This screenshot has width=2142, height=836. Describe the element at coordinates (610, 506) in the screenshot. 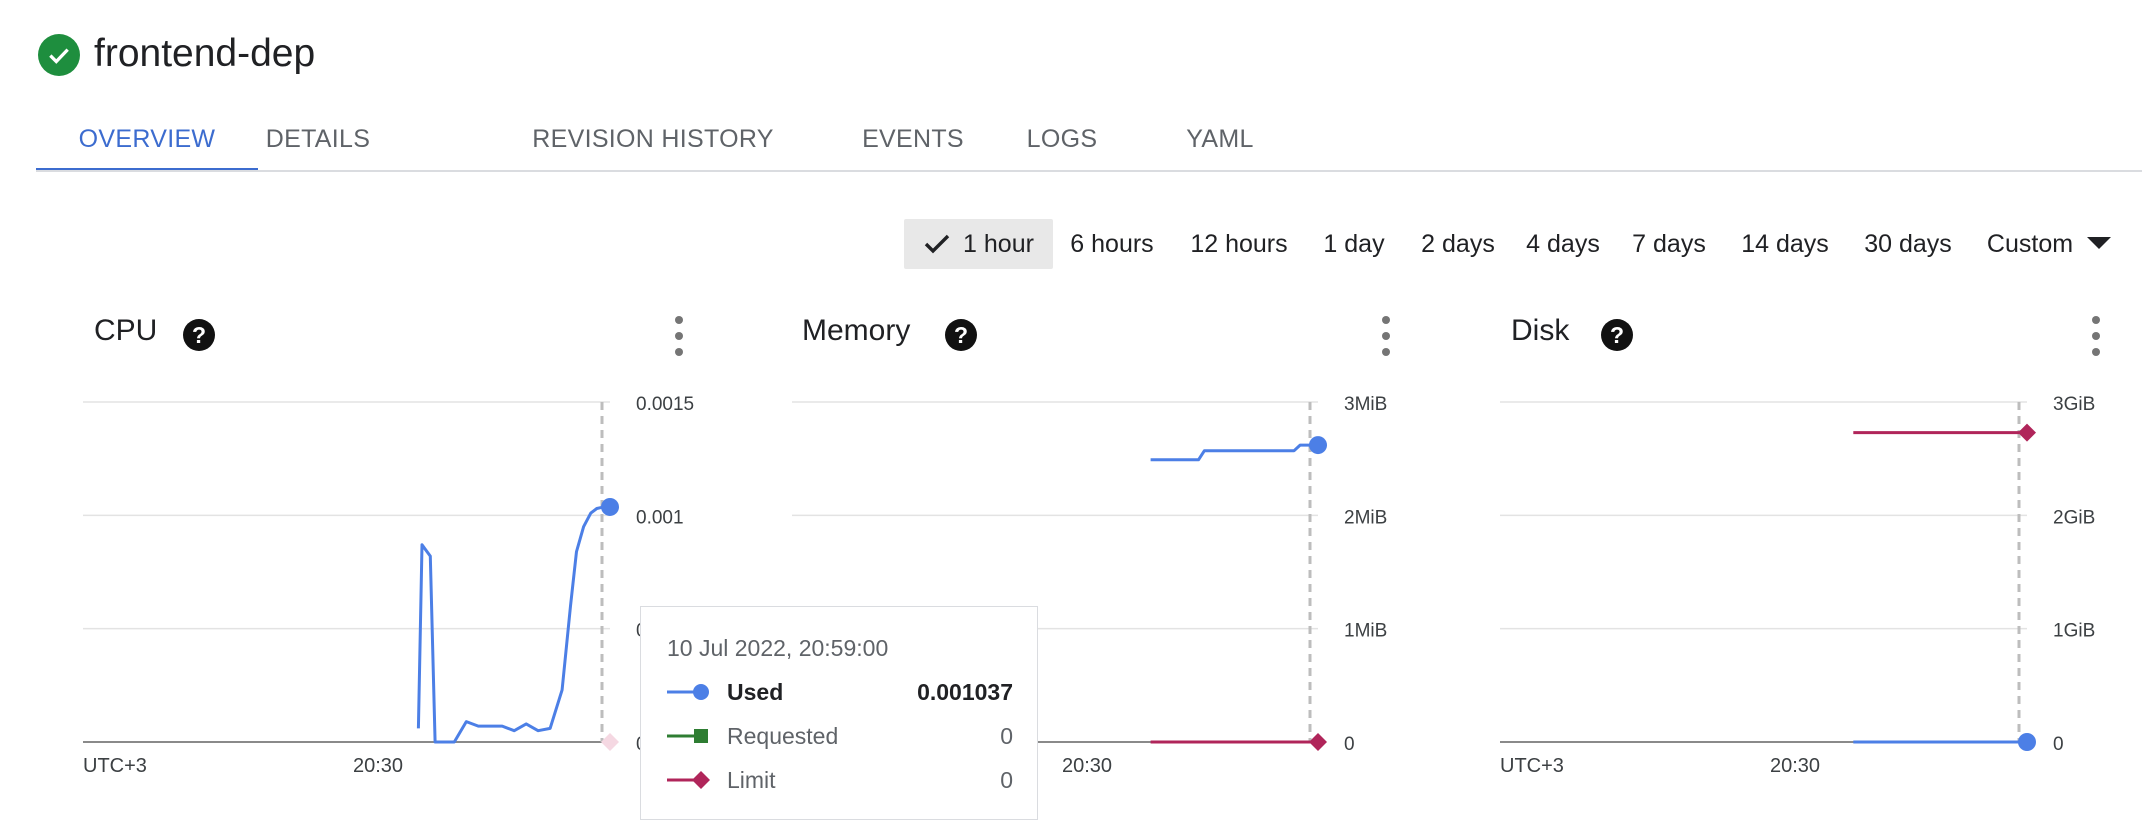

I see `cpu-series-used-point` at that location.